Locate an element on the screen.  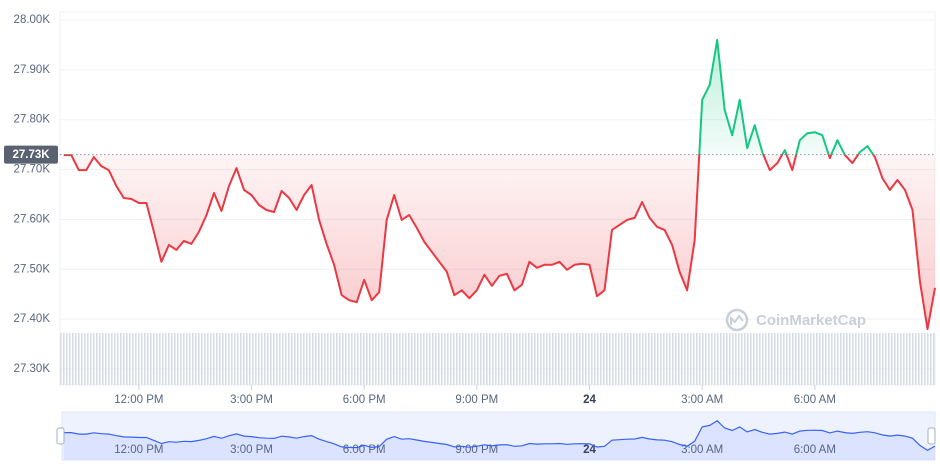
y-tick-label: 28.00K is located at coordinates (32, 20).